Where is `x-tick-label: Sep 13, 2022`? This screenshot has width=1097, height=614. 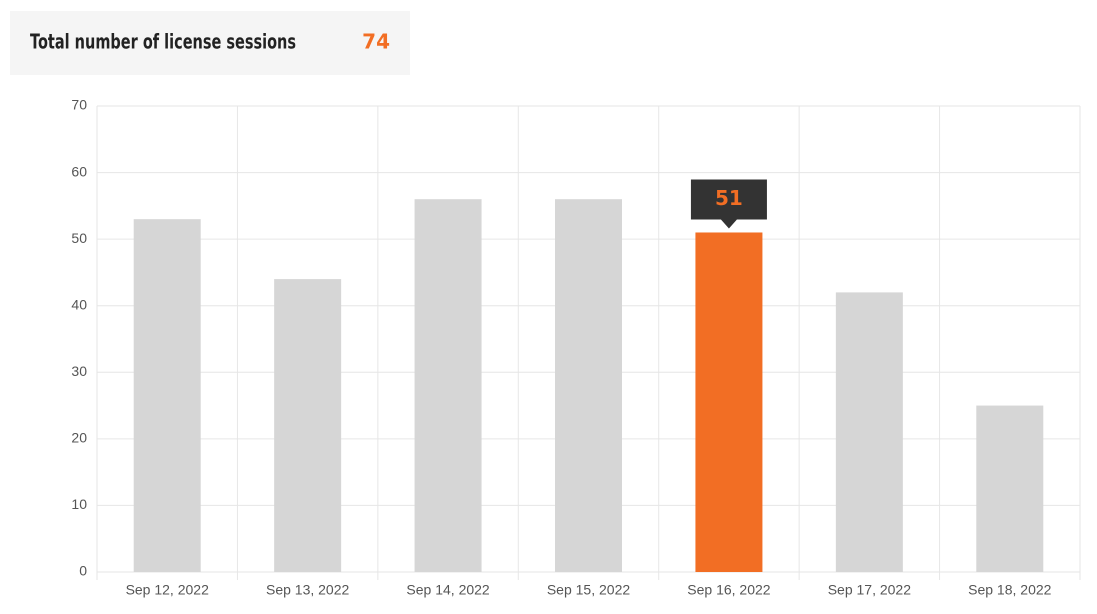 x-tick-label: Sep 13, 2022 is located at coordinates (308, 590).